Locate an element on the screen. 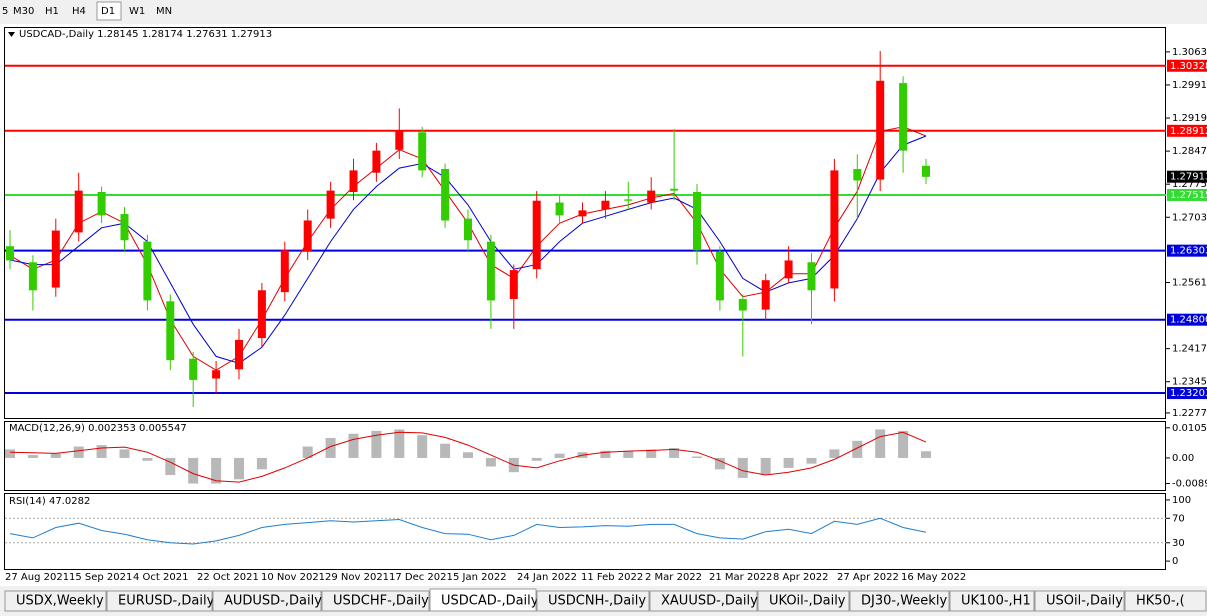  macd-tick-label: 0.010578 is located at coordinates (1189, 428).